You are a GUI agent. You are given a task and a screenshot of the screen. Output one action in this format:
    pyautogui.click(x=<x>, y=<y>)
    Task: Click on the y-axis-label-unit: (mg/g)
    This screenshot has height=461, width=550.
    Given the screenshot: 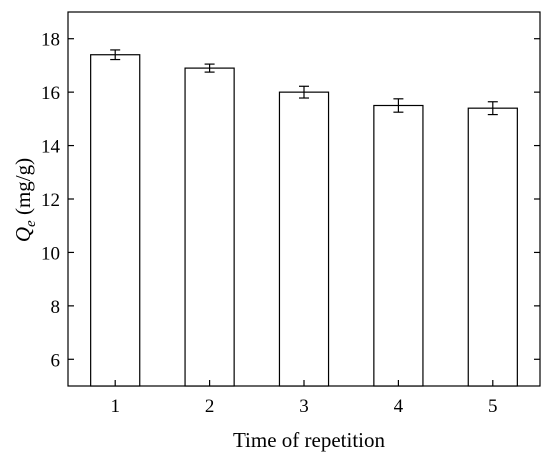 What is the action you would take?
    pyautogui.click(x=23, y=189)
    